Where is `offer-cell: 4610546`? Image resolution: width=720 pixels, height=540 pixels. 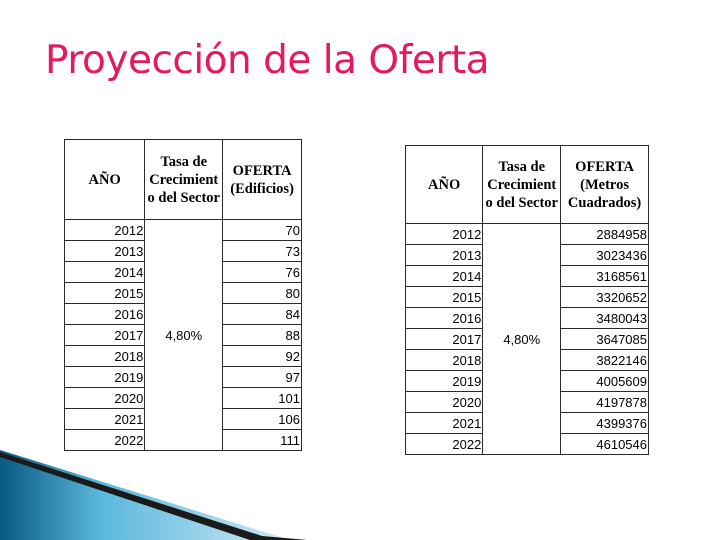 offer-cell: 4610546 is located at coordinates (604, 444).